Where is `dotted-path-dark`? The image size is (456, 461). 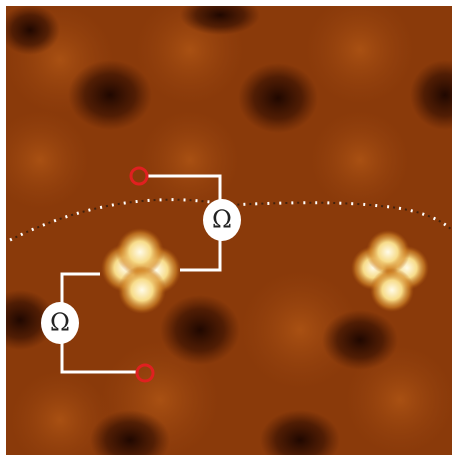
dotted-path-dark is located at coordinates (231, 219).